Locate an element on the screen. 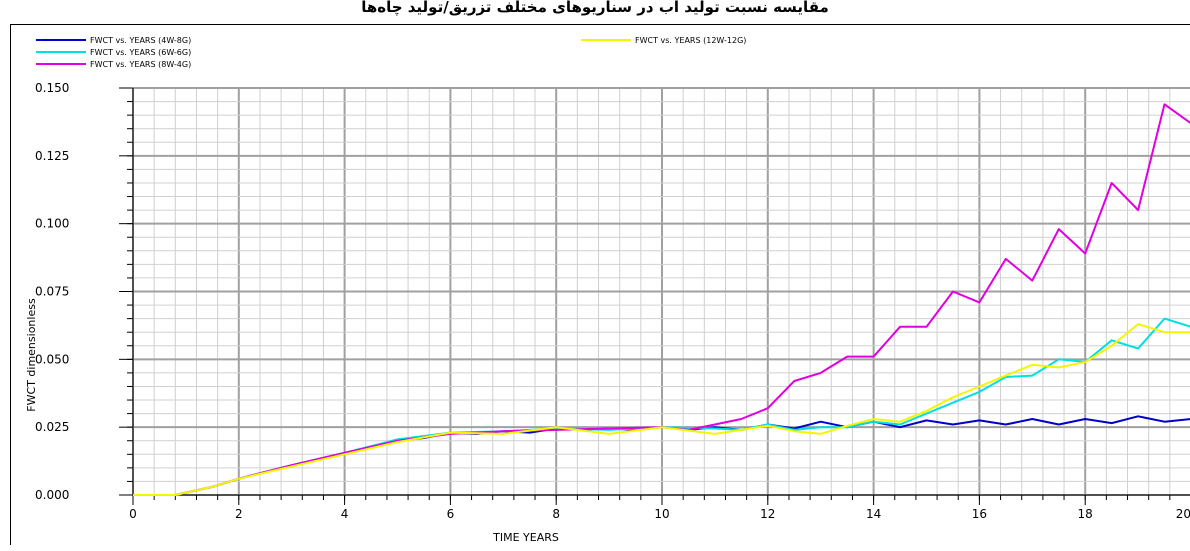 Image resolution: width=1190 pixels, height=551 pixels. y-tick-label: 0.125 is located at coordinates (52, 156).